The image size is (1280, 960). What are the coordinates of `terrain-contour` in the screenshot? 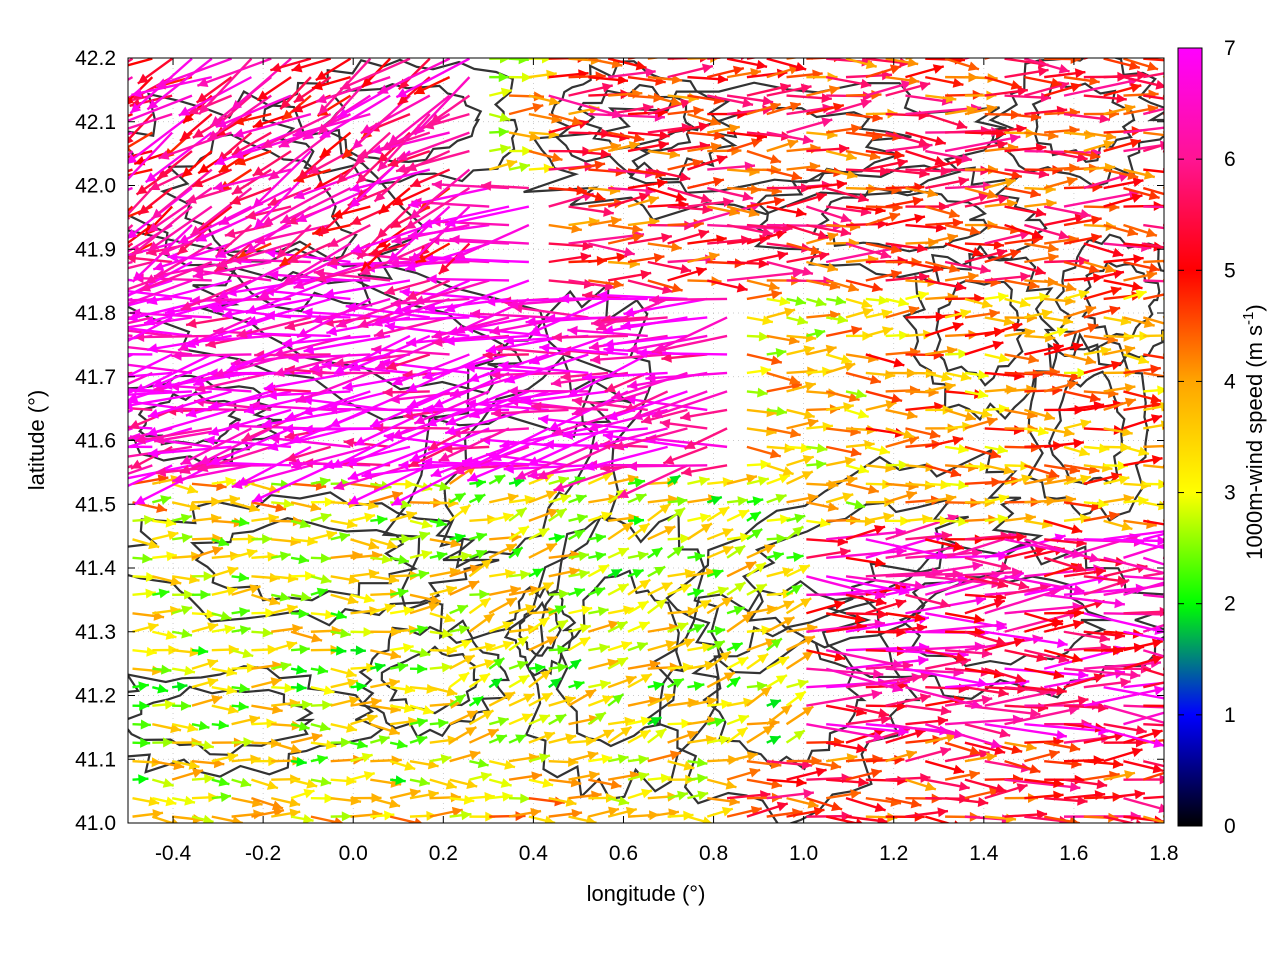 It's located at (434, 682).